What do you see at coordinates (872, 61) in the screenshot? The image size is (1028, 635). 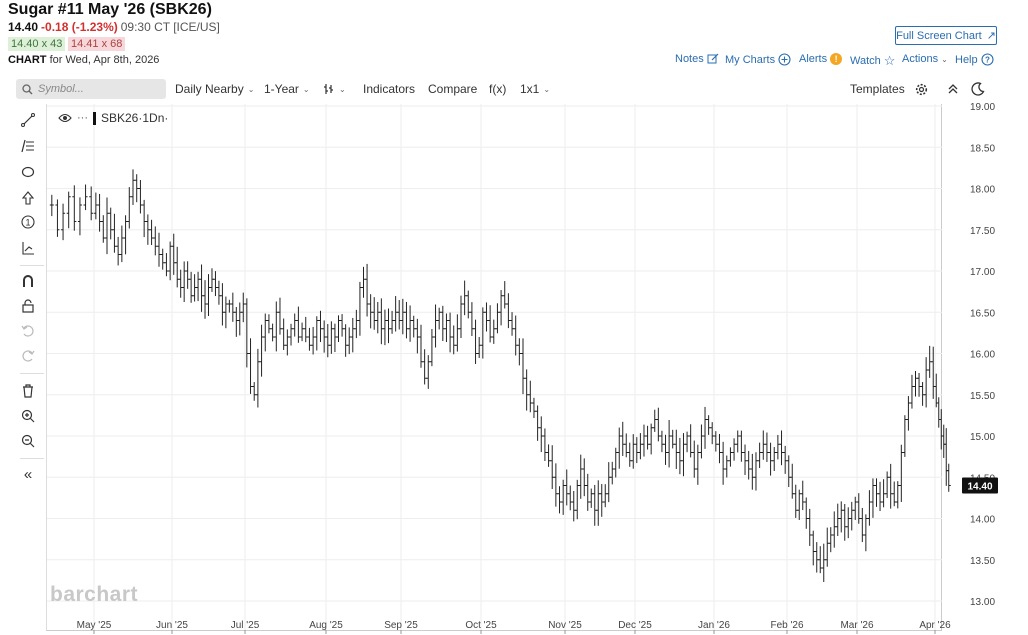 I see `watch-link: Watch ☆` at bounding box center [872, 61].